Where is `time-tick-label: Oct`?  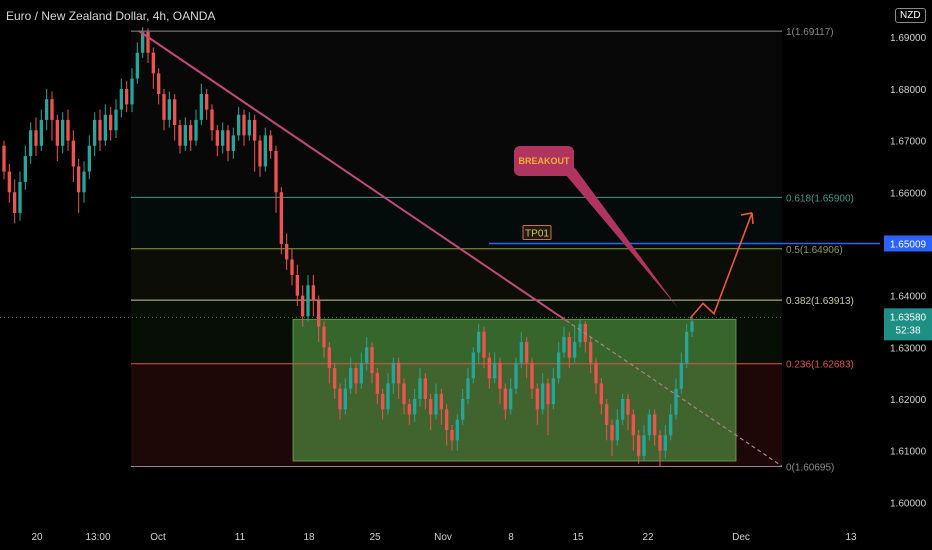
time-tick-label: Oct is located at coordinates (158, 537).